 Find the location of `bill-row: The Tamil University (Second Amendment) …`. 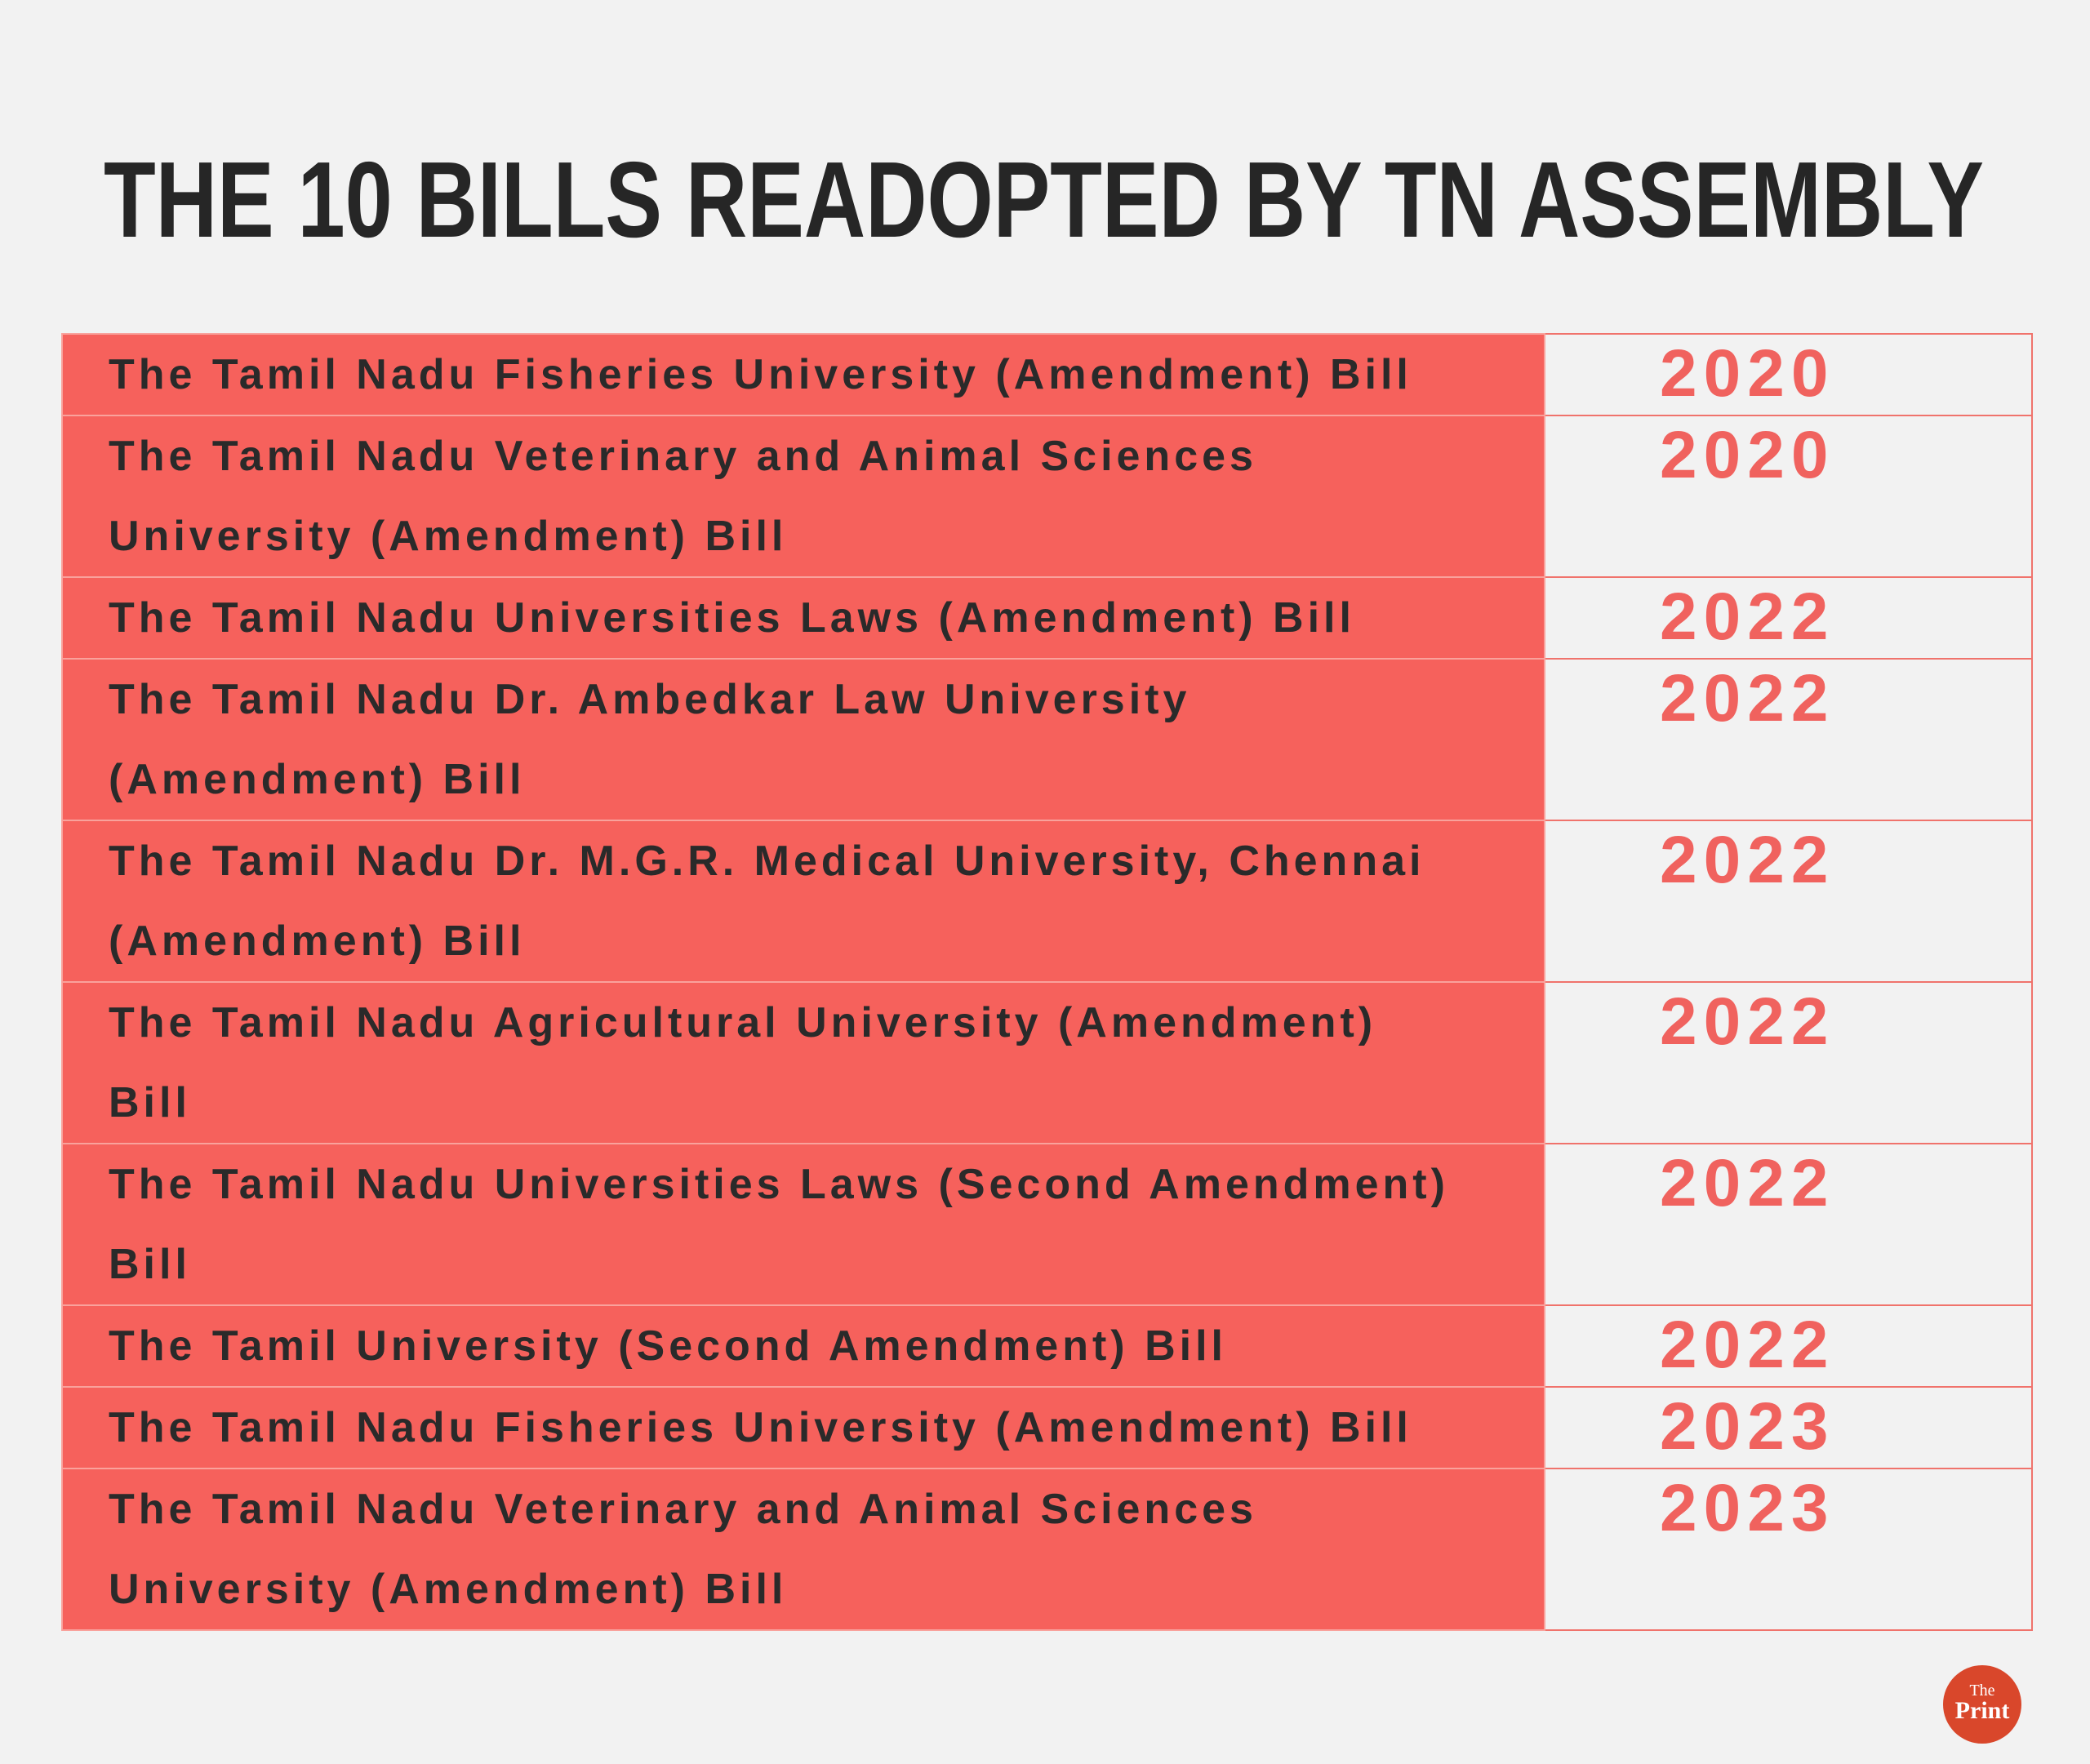

bill-row: The Tamil University (Second Amendment) … is located at coordinates (1047, 1346).